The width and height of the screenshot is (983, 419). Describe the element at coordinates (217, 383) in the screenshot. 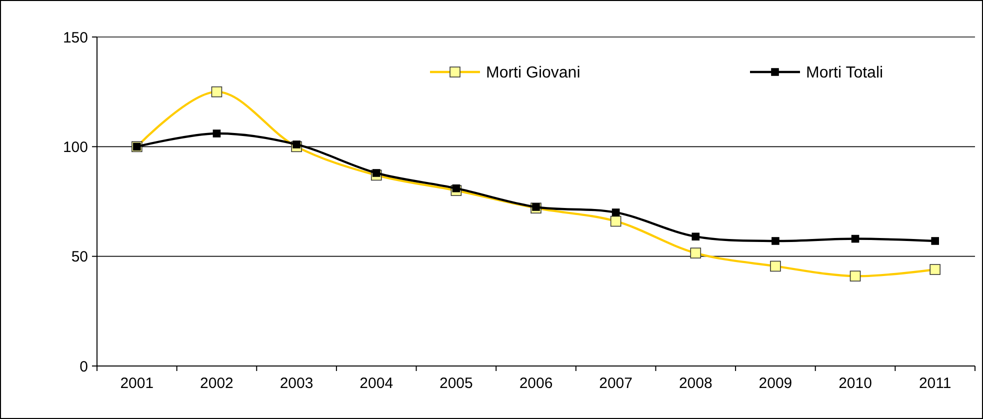

I see `x-tick-label: 2002` at that location.